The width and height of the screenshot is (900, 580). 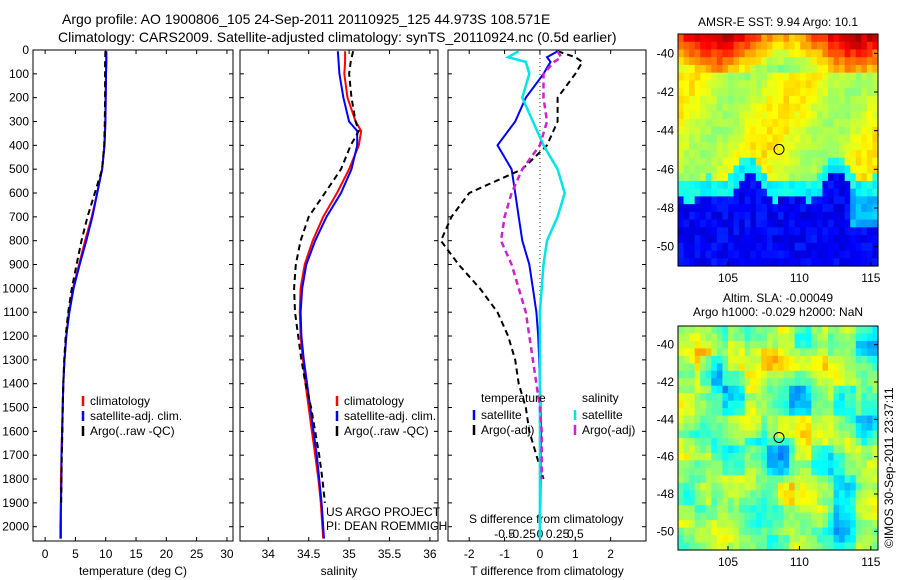 What do you see at coordinates (666, 247) in the screenshot?
I see `sst-map-y-tick-label: -50` at bounding box center [666, 247].